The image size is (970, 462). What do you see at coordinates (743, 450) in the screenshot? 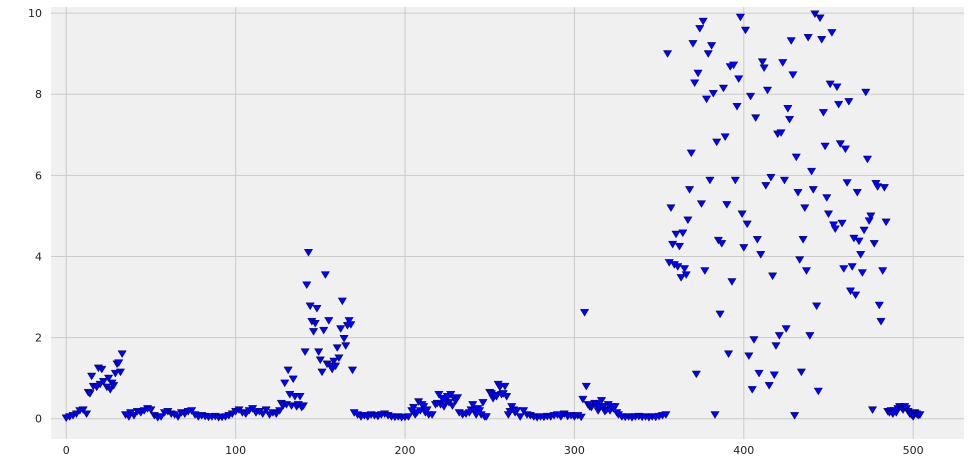
I see `x-tick-label: 400` at bounding box center [743, 450].